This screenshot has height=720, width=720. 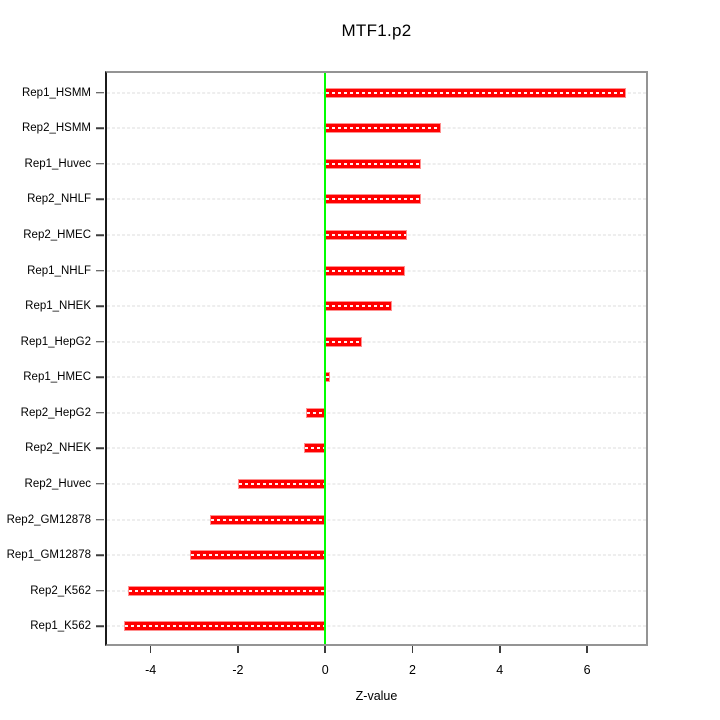 I want to click on bar-Rep2_HMEC, so click(x=366, y=235).